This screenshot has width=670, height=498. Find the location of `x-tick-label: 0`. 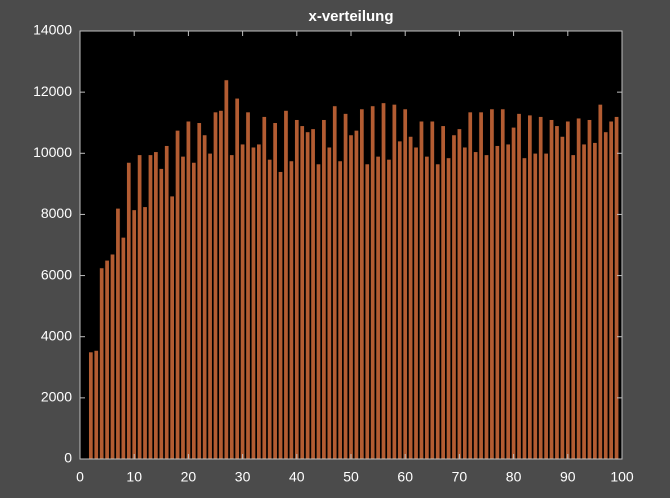

x-tick-label: 0 is located at coordinates (80, 477).